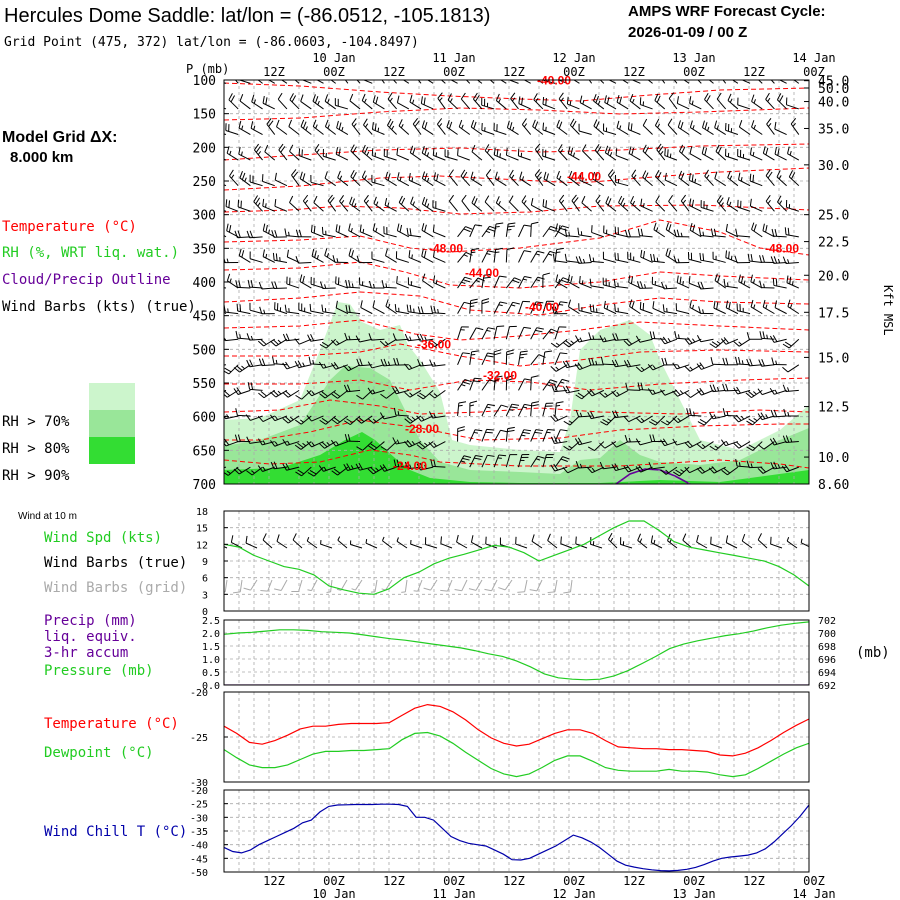  Describe the element at coordinates (422, 429) in the screenshot. I see `isotherm-label: -28.00` at that location.